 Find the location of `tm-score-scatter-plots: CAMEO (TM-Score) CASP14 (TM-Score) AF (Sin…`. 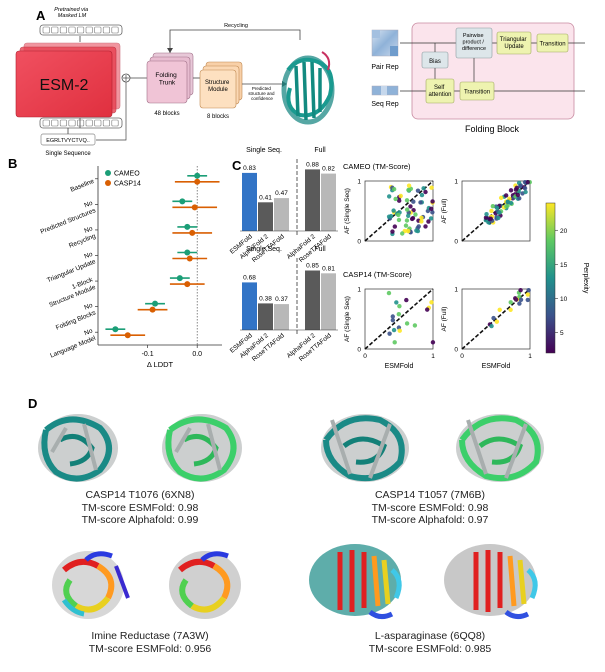

tm-score-scatter-plots: CAMEO (TM-Score) CASP14 (TM-Score) AF (Sin… is located at coordinates (466, 266).